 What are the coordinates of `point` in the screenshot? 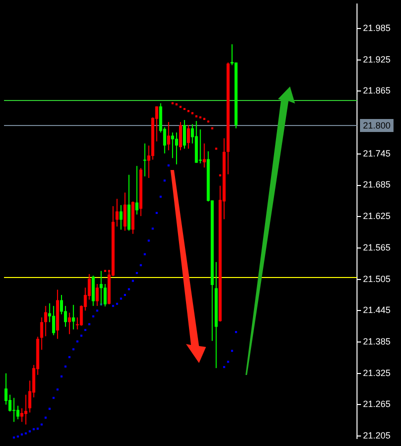 It's located at (65, 366).